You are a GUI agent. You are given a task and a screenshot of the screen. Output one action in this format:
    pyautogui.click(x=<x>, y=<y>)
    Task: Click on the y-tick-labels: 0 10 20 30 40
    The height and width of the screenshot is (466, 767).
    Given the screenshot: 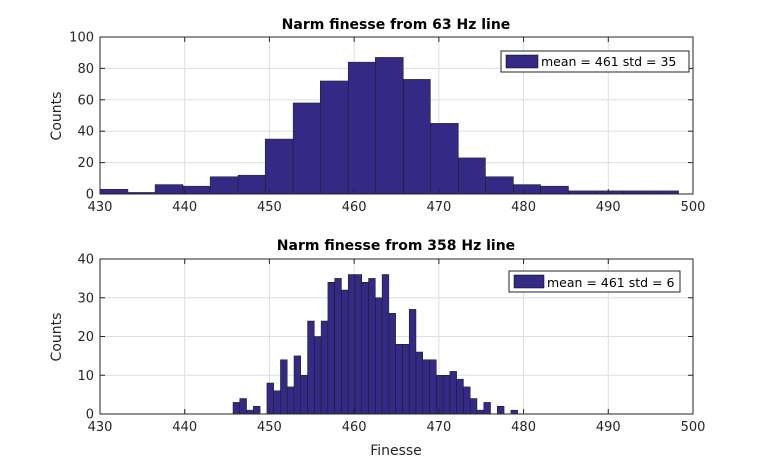 What is the action you would take?
    pyautogui.click(x=85, y=338)
    